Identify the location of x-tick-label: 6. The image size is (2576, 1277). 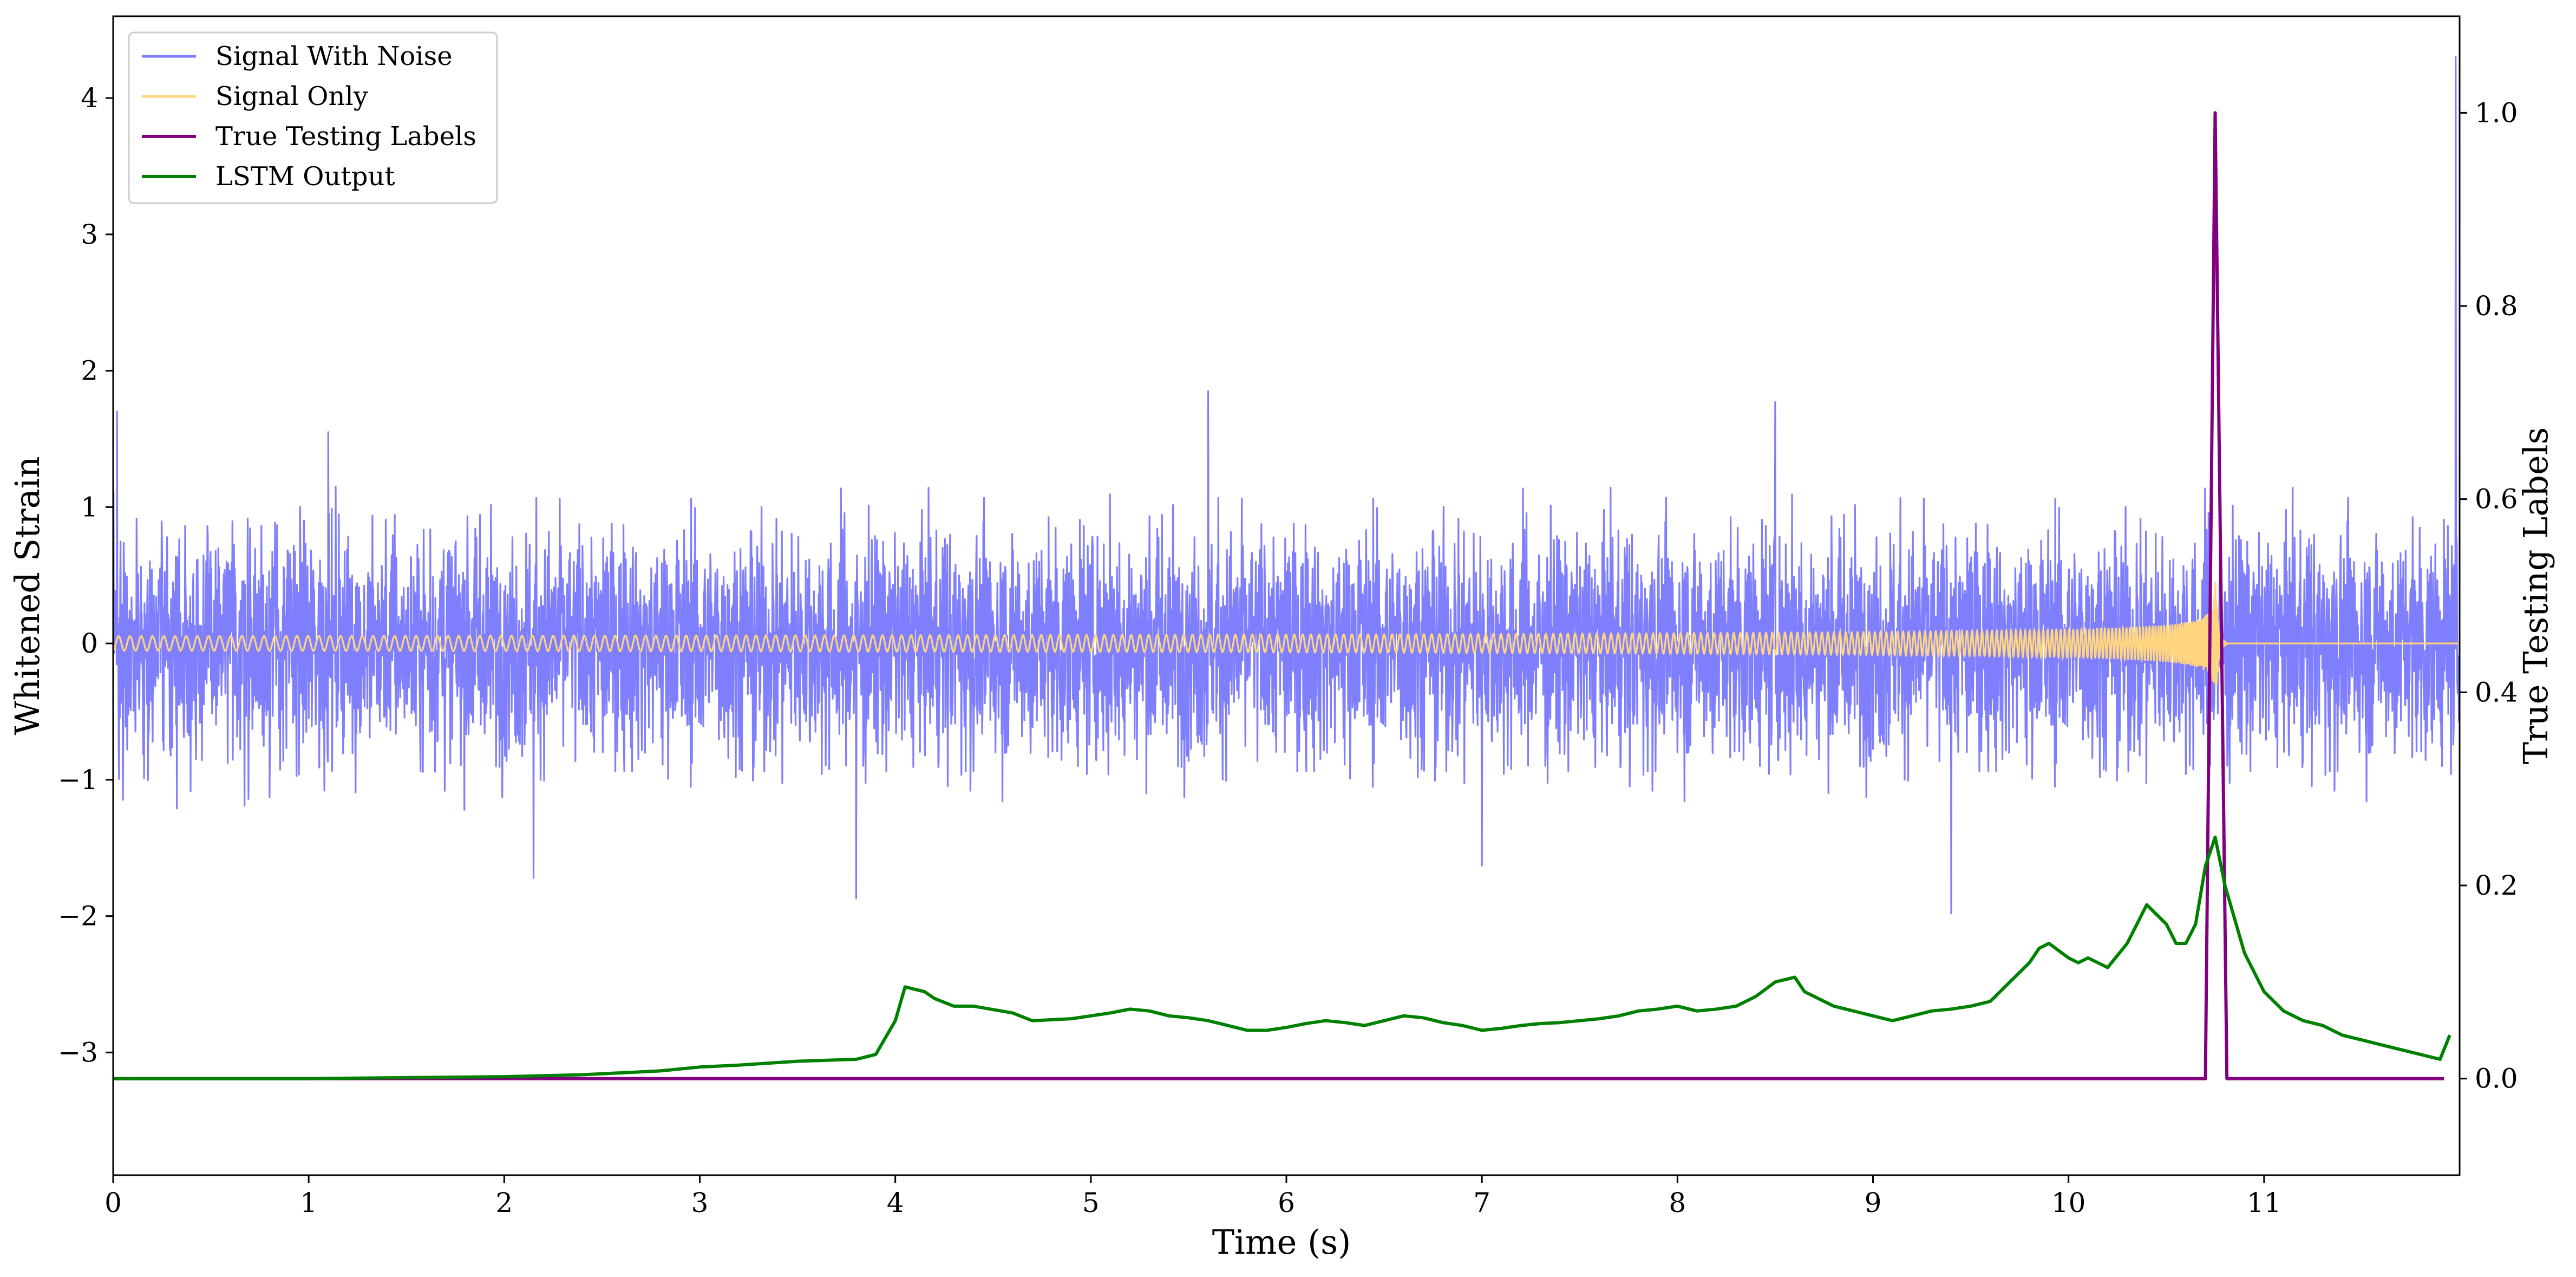
(1287, 1203).